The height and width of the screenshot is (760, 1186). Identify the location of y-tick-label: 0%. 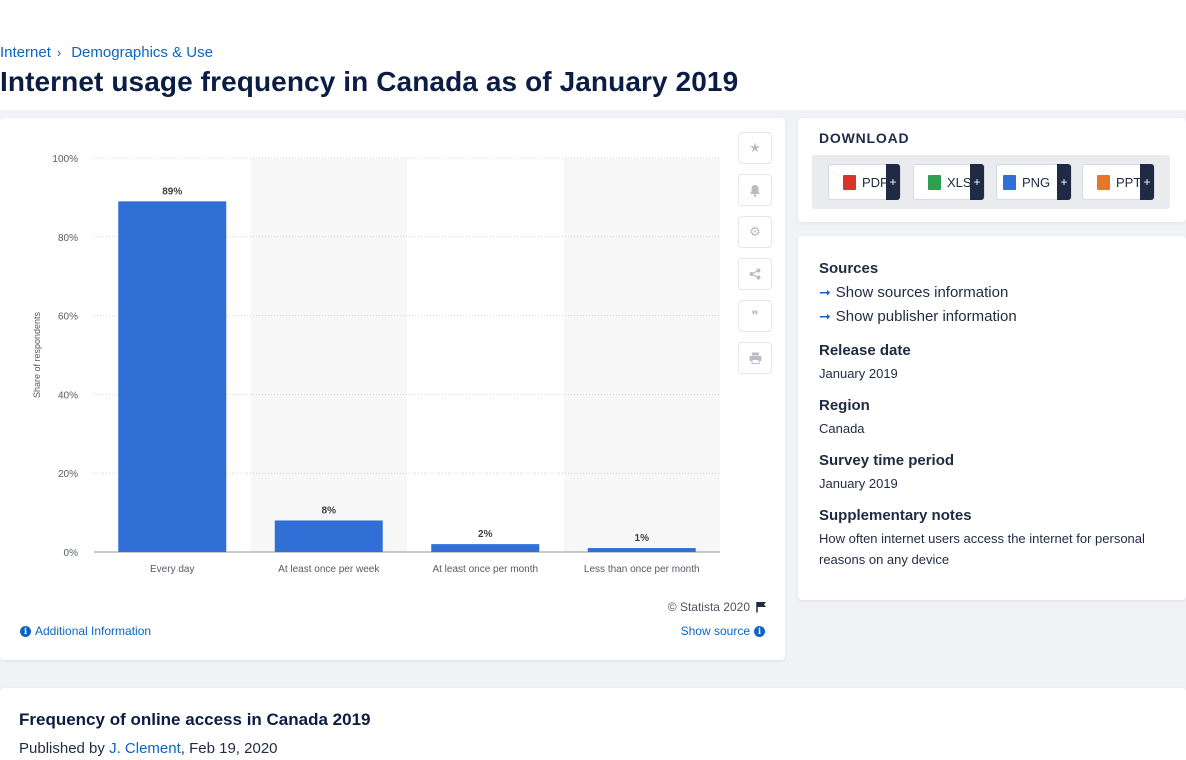
(71, 553).